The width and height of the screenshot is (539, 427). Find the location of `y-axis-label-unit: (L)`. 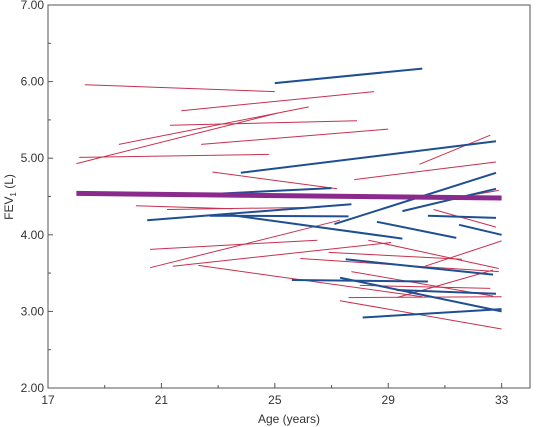

y-axis-label-unit: (L) is located at coordinates (9, 183).